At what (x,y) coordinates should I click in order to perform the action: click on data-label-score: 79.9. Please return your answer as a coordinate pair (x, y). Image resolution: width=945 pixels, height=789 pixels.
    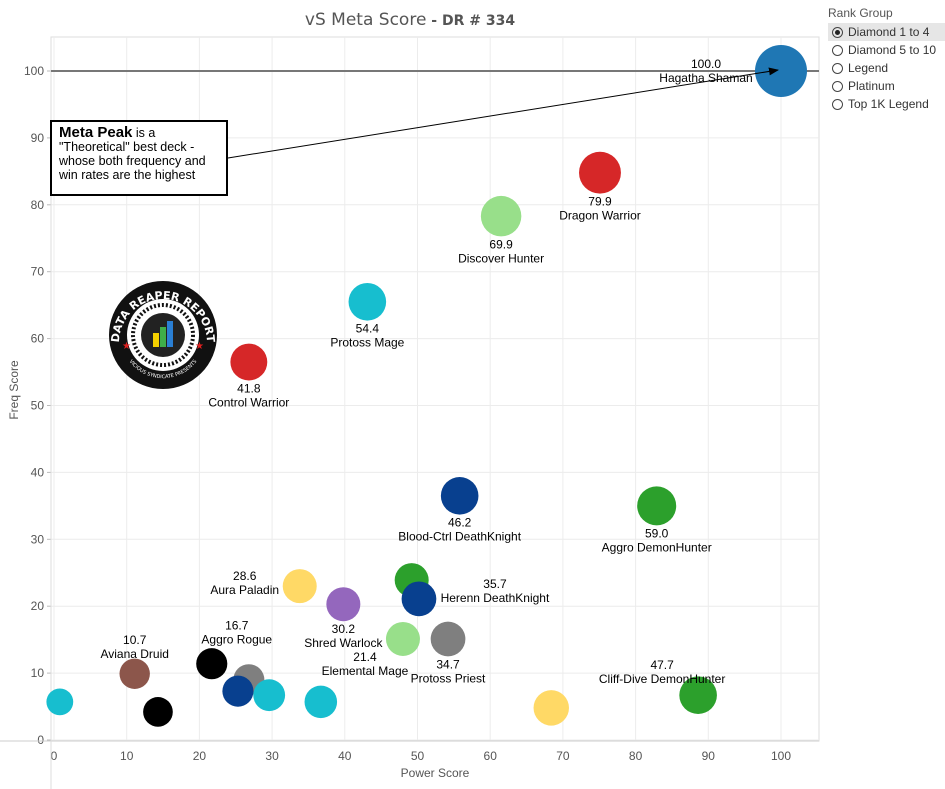
    Looking at the image, I should click on (600, 202).